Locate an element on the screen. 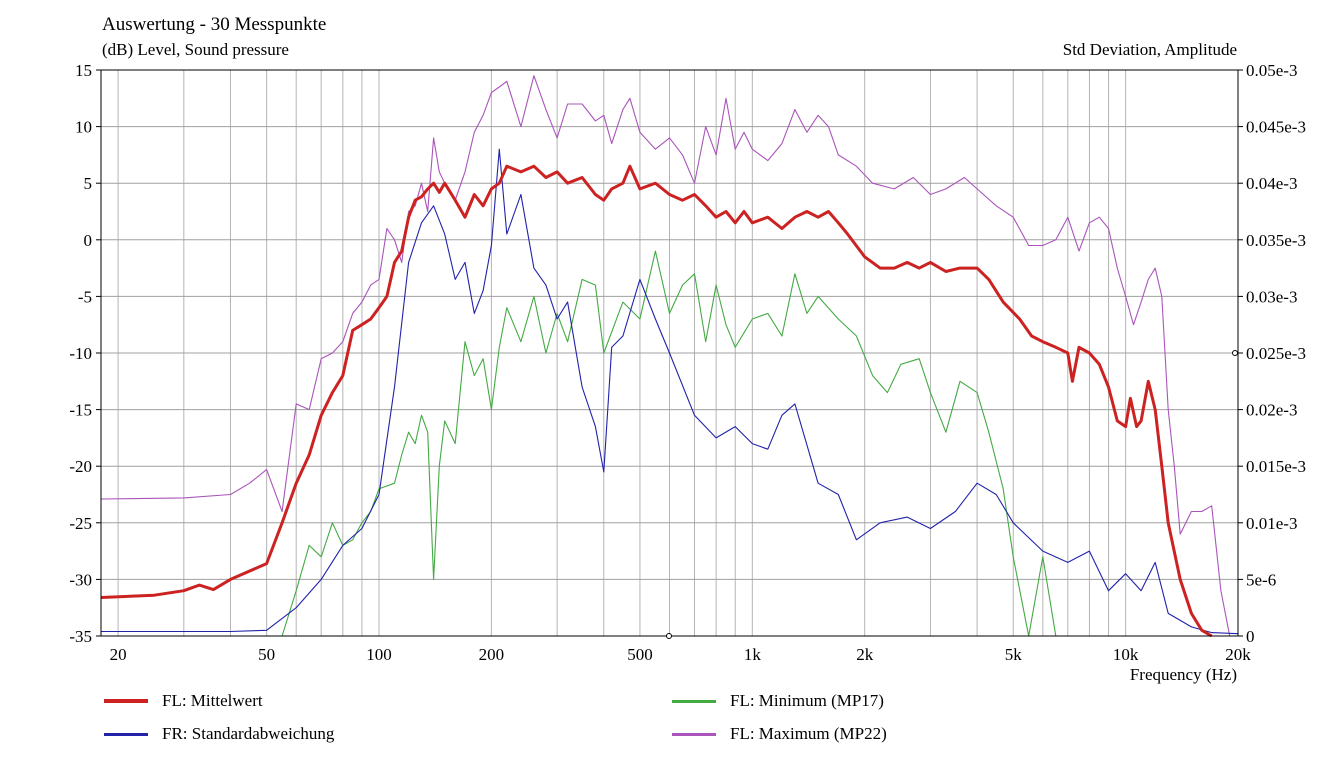  y-tick-label-right: 0.01e-3 is located at coordinates (1271, 523).